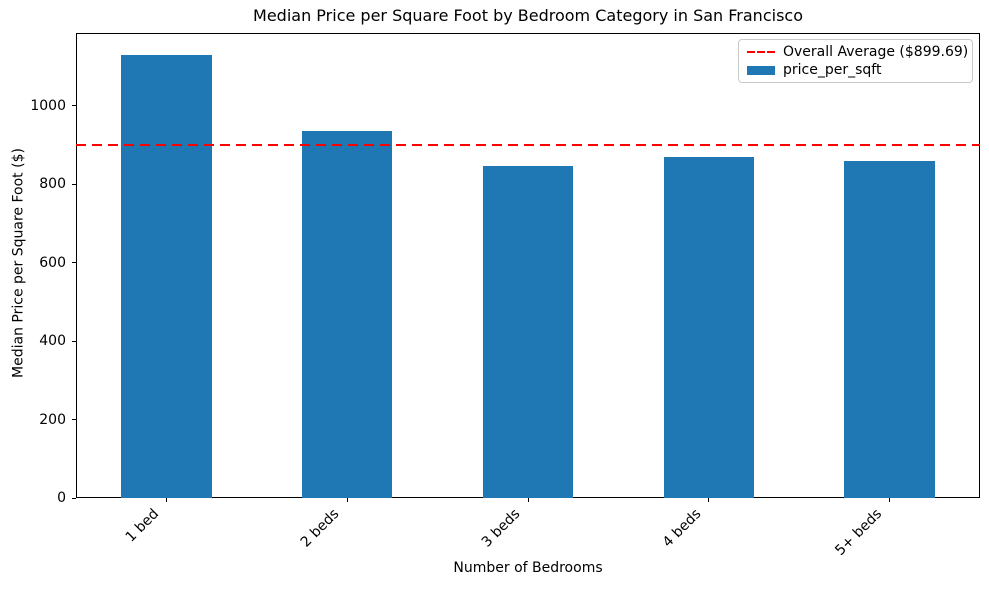  Describe the element at coordinates (682, 528) in the screenshot. I see `x-tick-label: 4 beds` at that location.